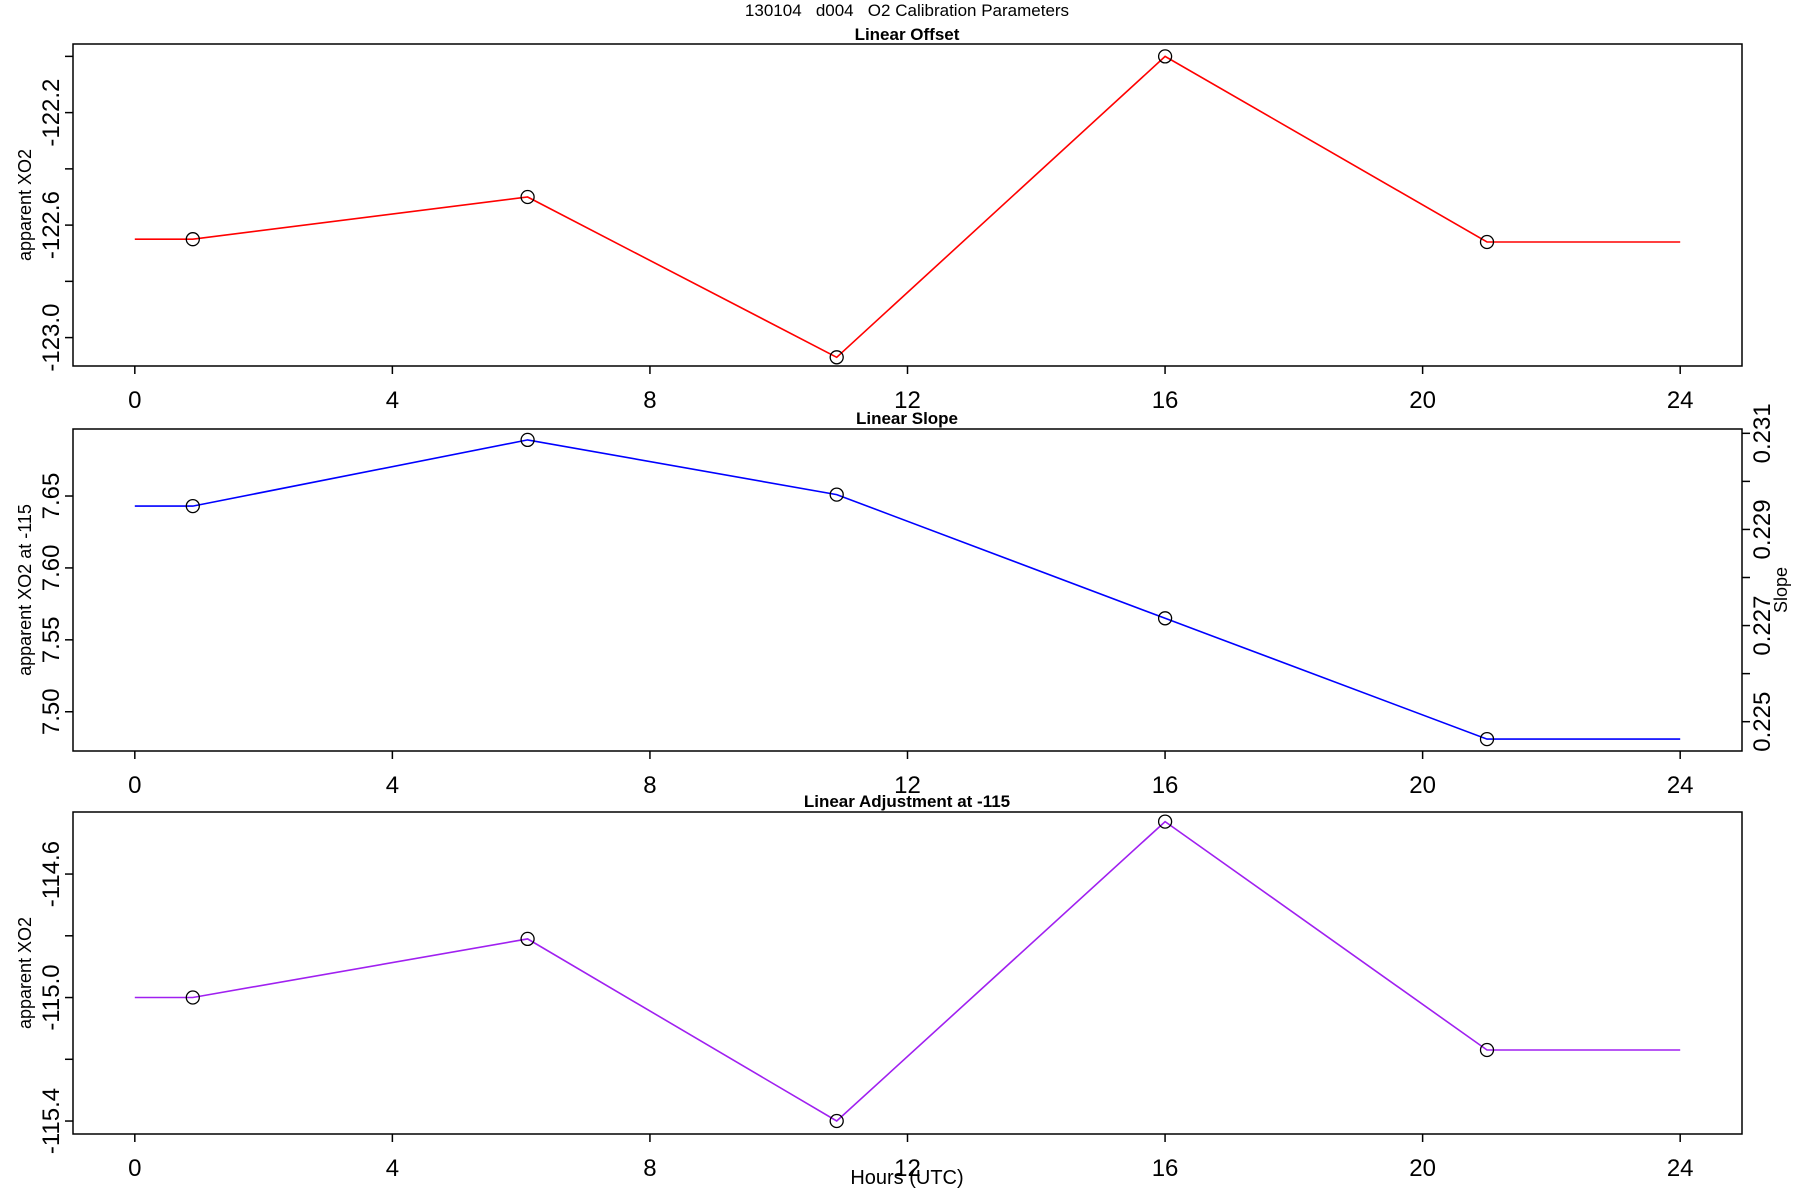  I want to click on panel1-title: Linear Offset, so click(907, 34).